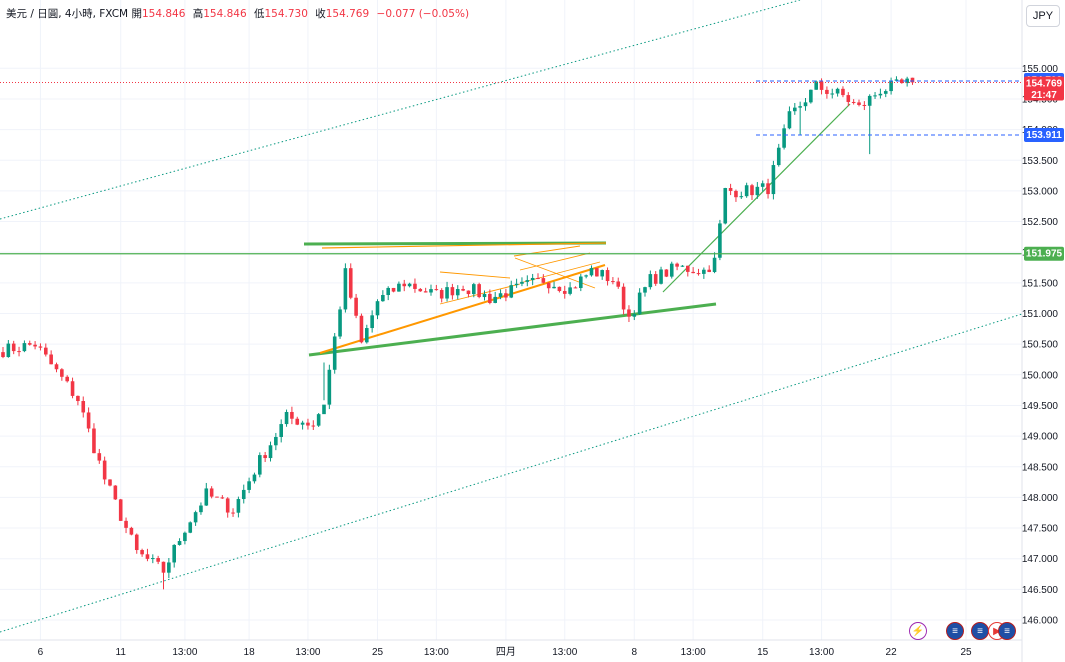  I want to click on y-tick-label: 151.000, so click(1040, 314).